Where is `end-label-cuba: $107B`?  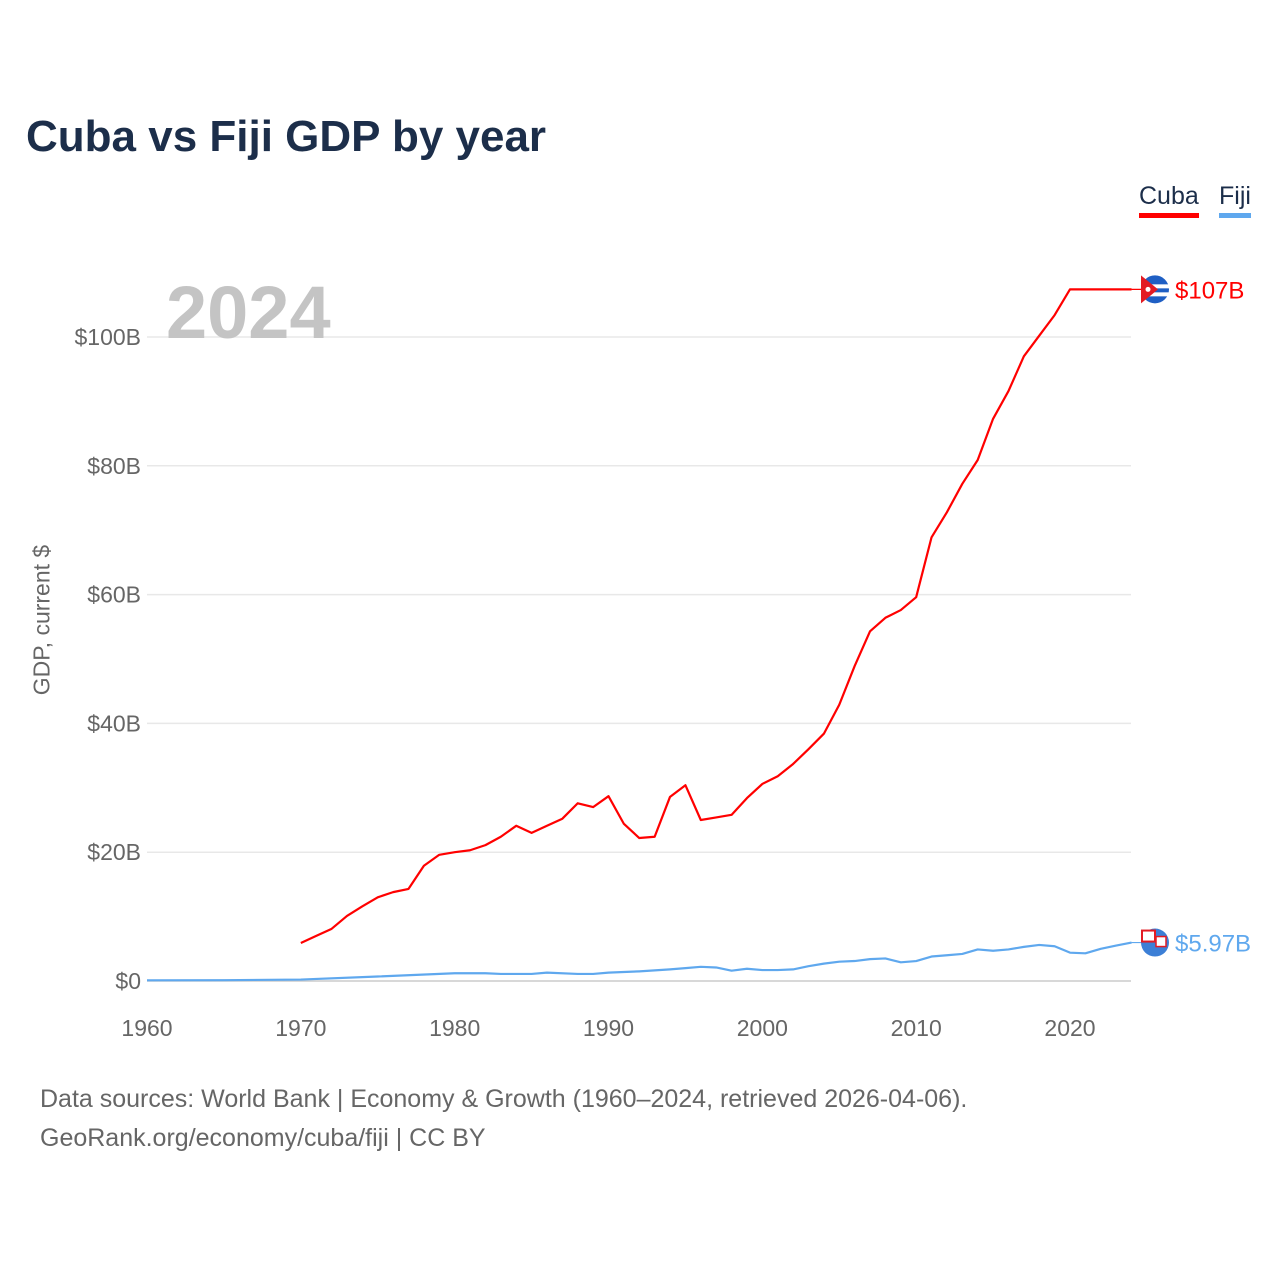 end-label-cuba: $107B is located at coordinates (1209, 290).